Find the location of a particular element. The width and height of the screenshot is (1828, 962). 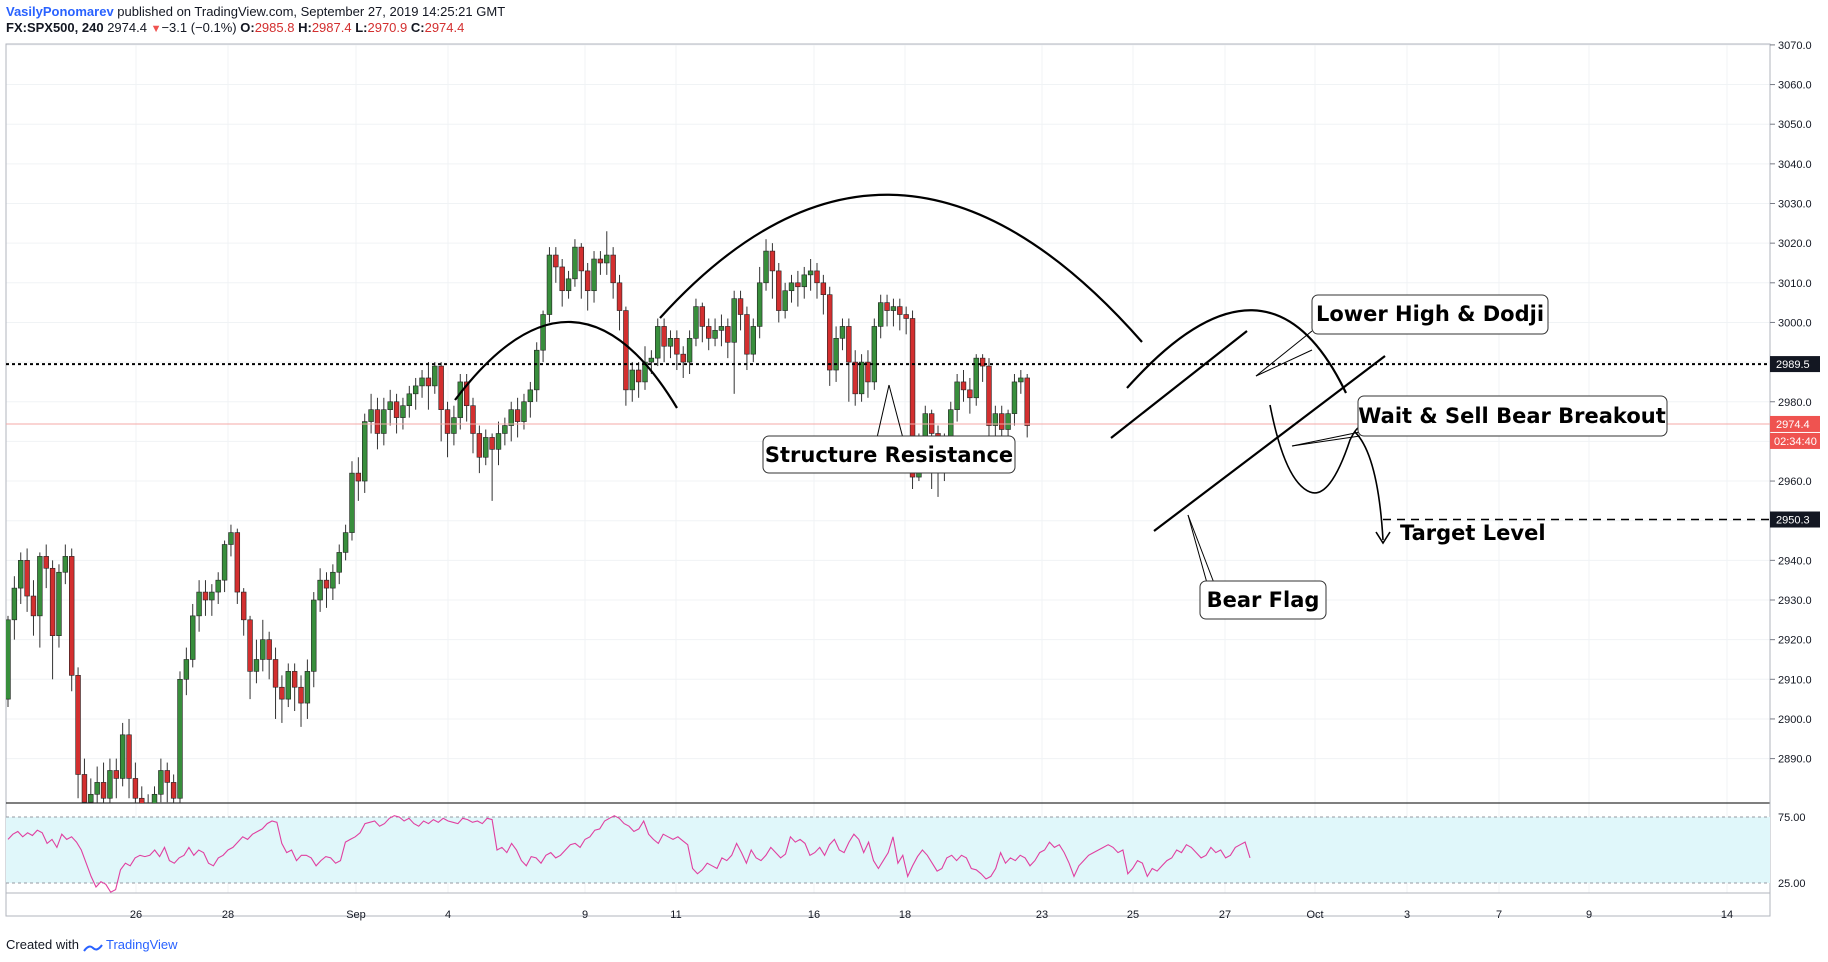

last-price-tag is located at coordinates (1795, 423).